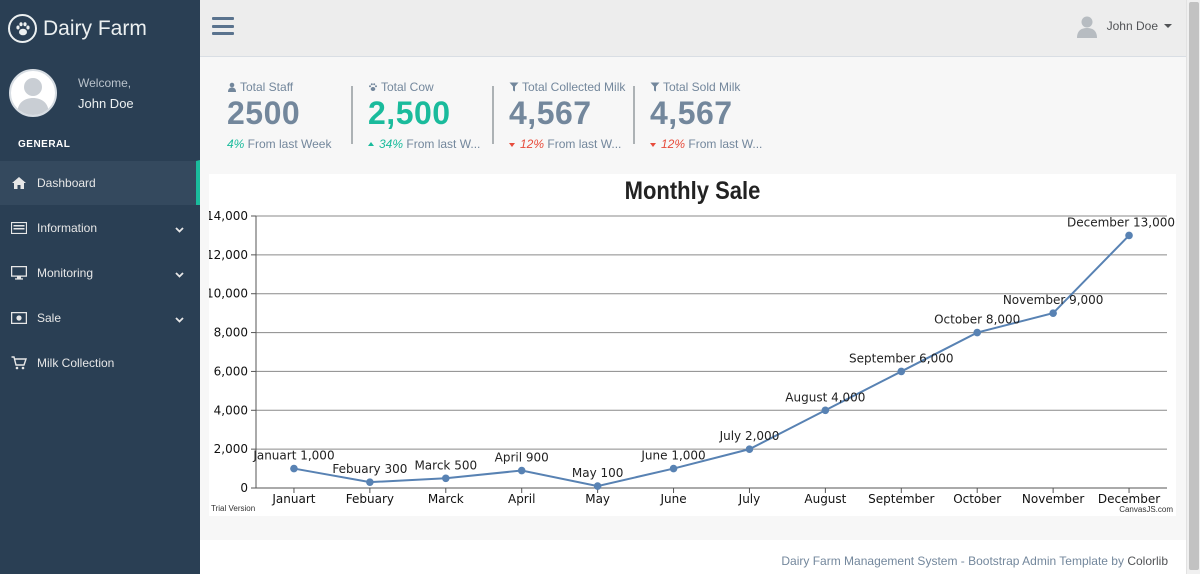 This screenshot has height=574, width=1200. What do you see at coordinates (236, 144) in the screenshot?
I see `stat-percent: 4%` at bounding box center [236, 144].